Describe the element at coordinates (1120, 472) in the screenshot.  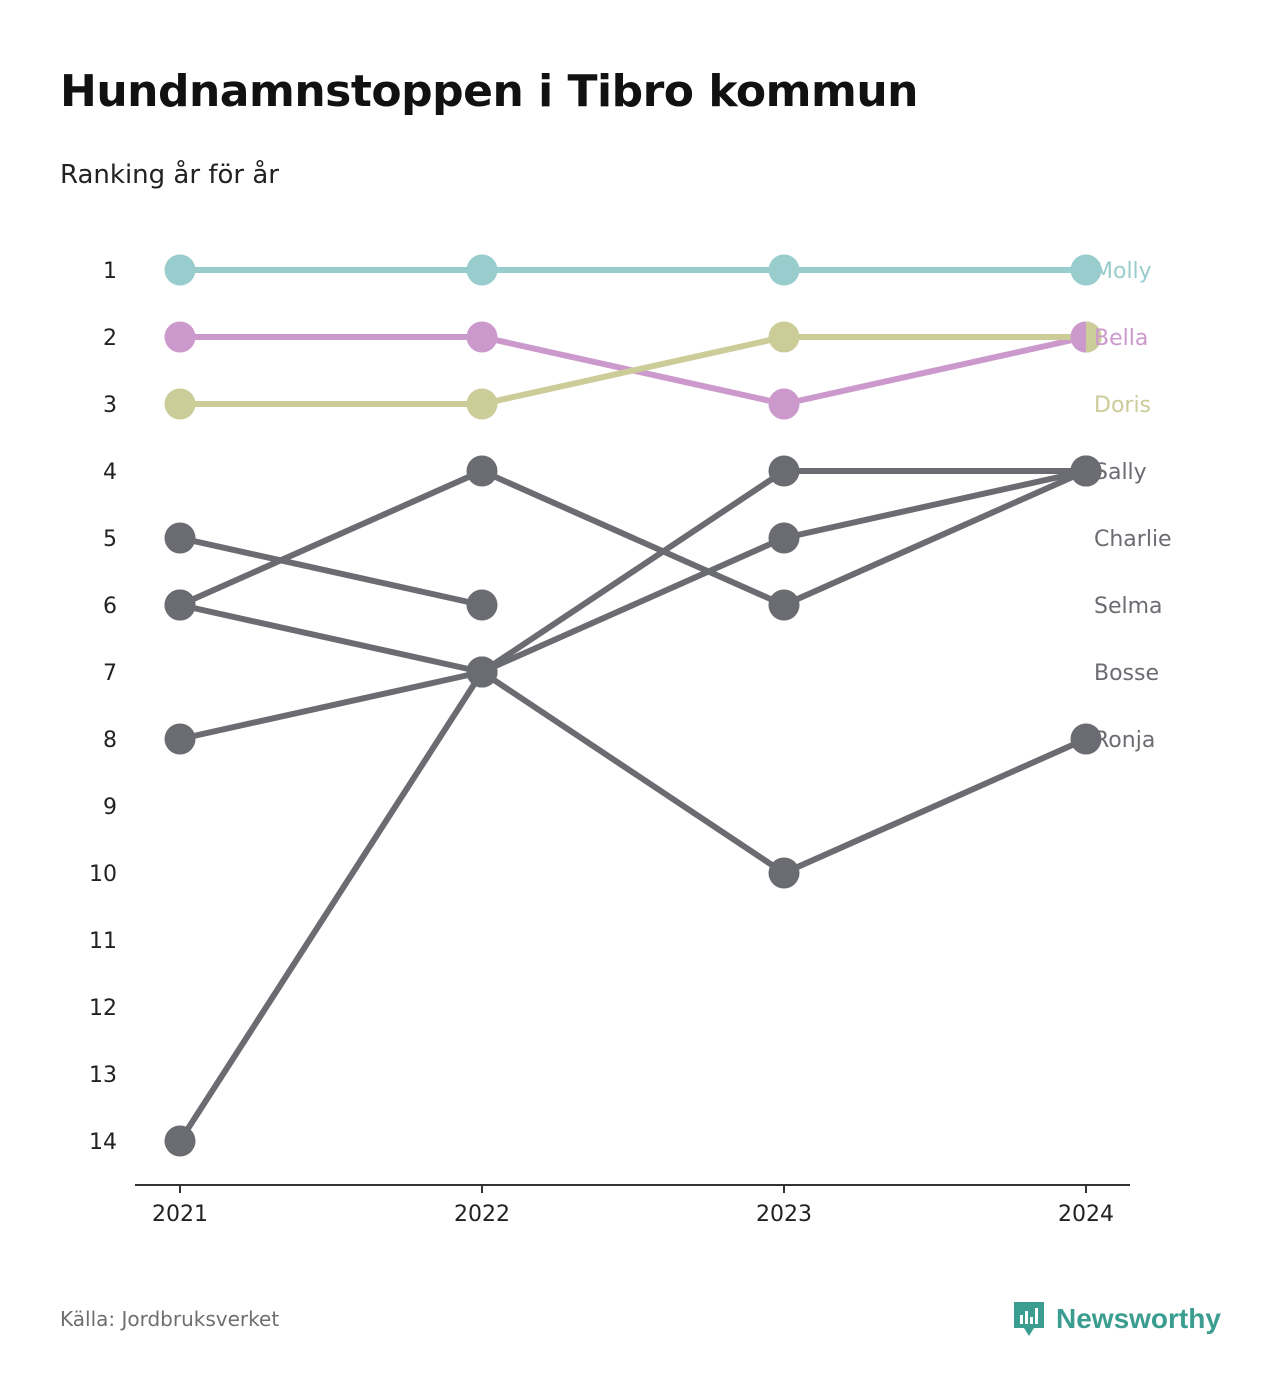
I see `end-label-sally: Sally` at that location.